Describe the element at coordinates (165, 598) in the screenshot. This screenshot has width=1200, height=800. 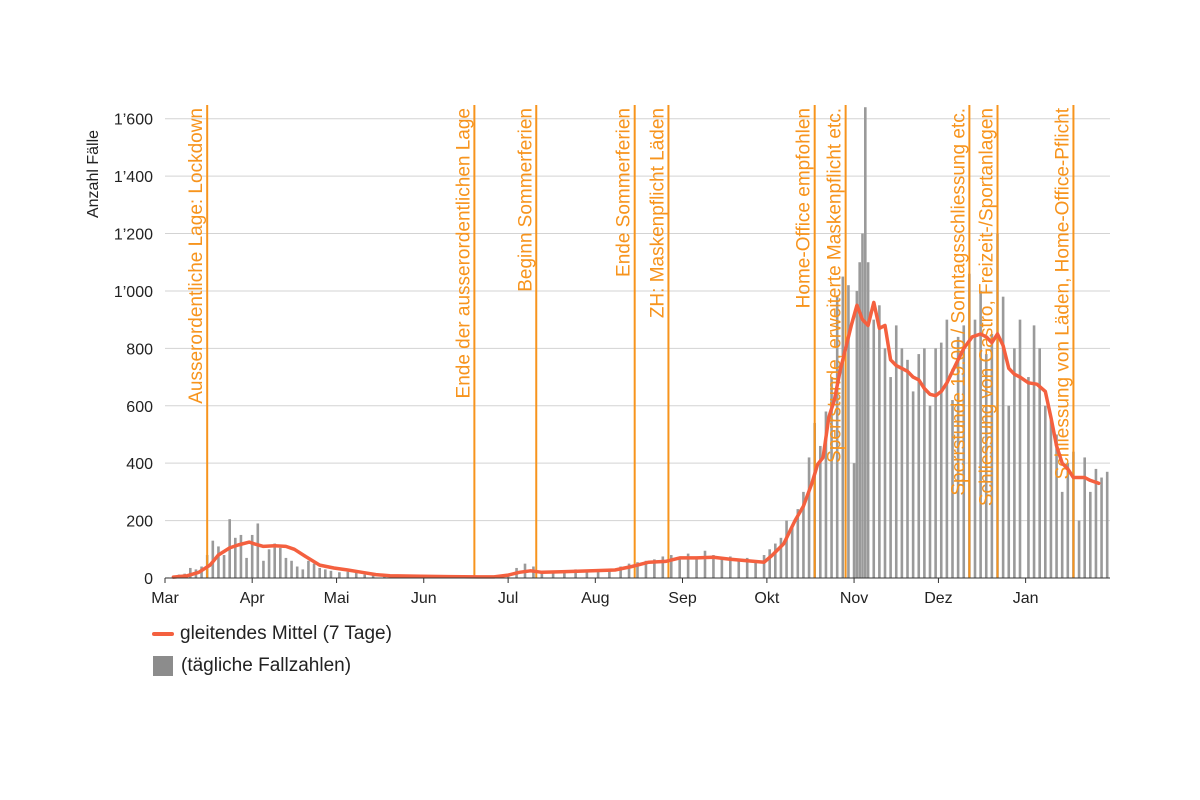
I see `x-tick-label: Mar` at that location.